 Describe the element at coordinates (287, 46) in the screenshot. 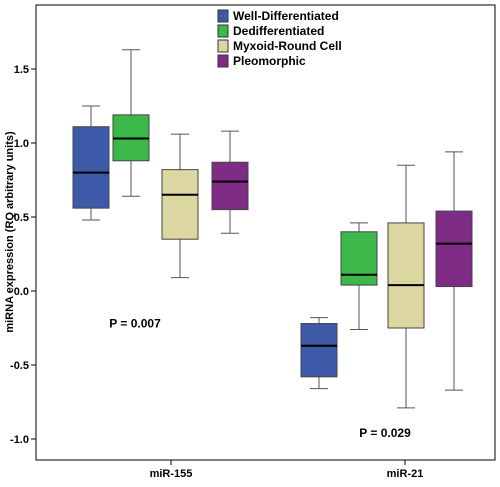

I see `legend-label: Myxoid-Round Cell` at that location.